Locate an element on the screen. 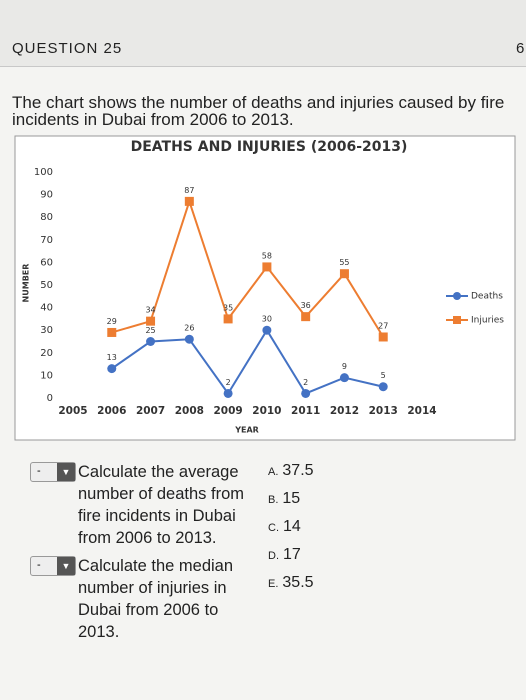 This screenshot has width=526, height=700. question-number: QUESTION 25 is located at coordinates (67, 48).